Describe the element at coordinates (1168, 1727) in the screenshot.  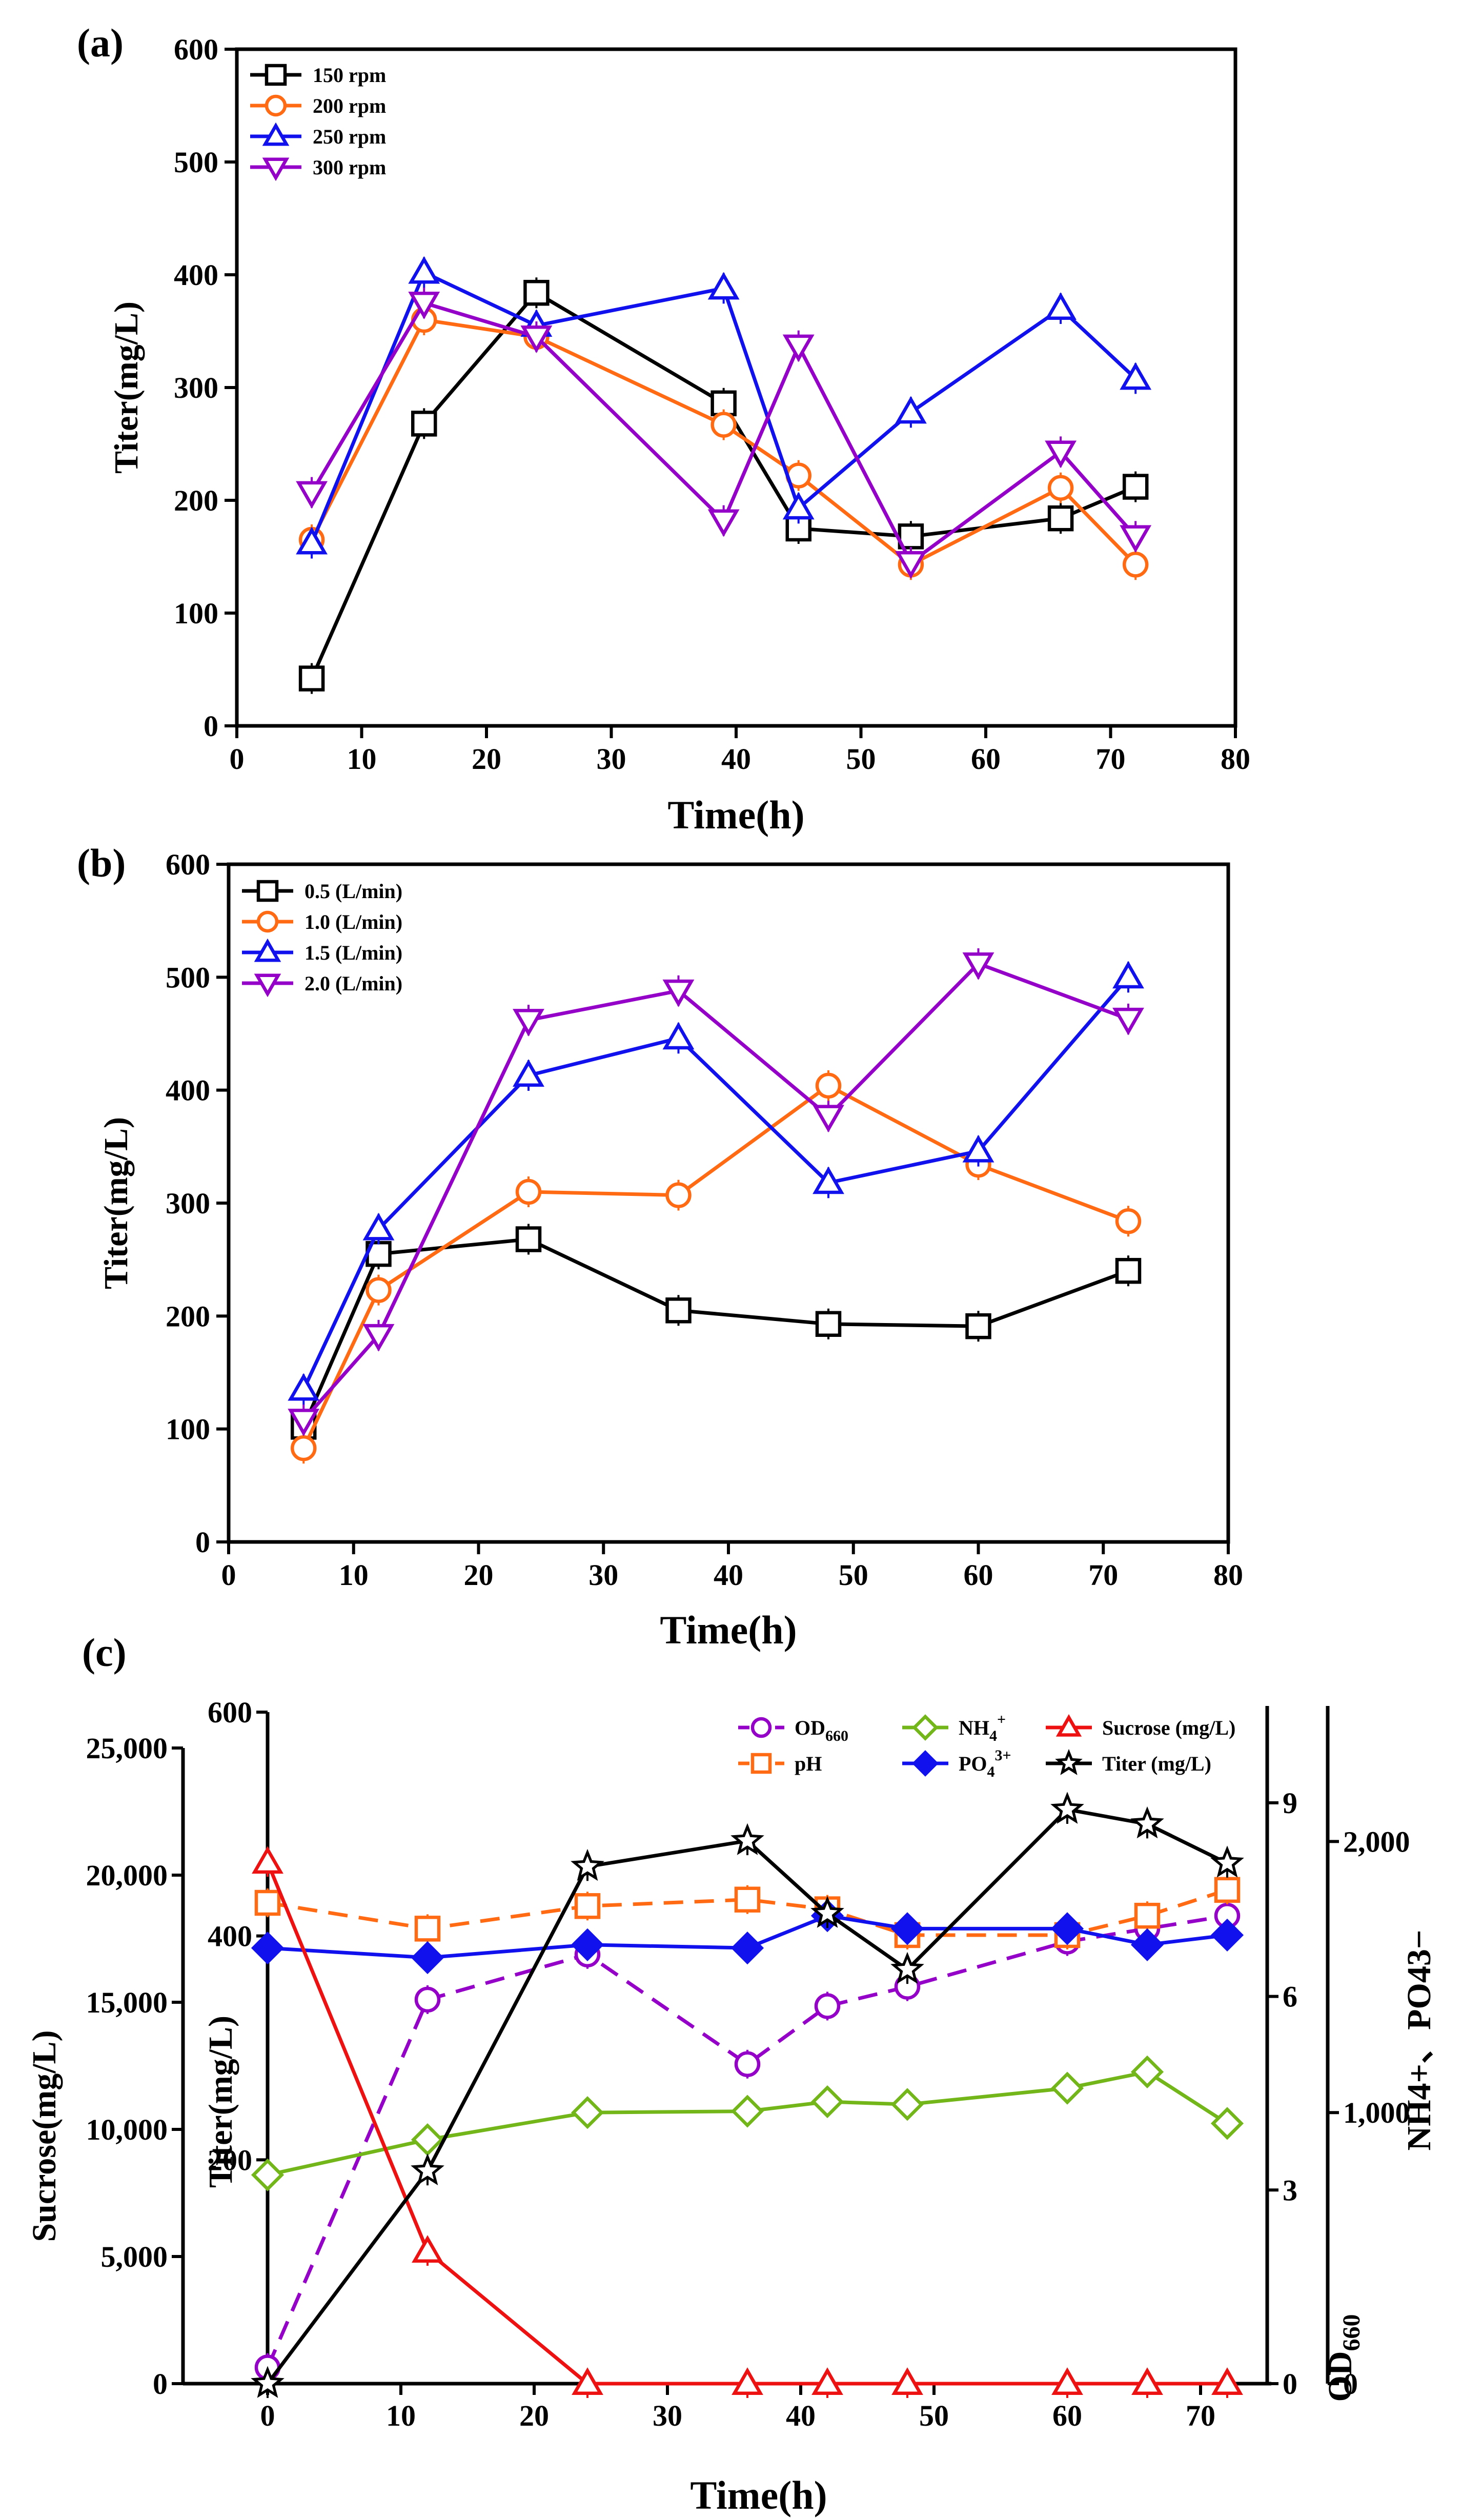
I see `legend-label: Sucrose (mg/L)` at that location.